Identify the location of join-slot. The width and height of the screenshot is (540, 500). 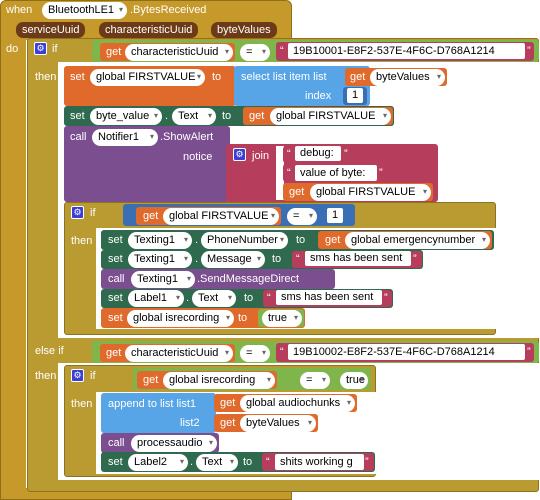
(280, 173).